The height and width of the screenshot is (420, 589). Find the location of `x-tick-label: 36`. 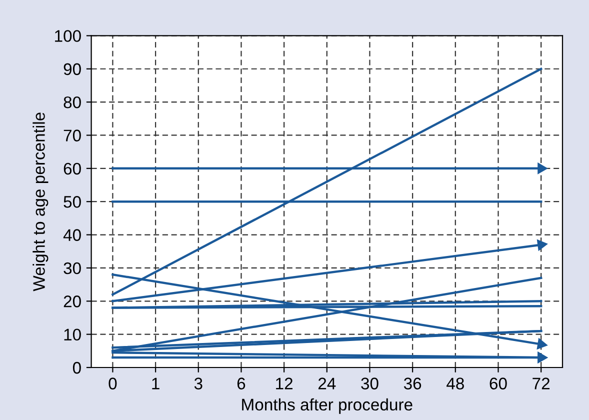

x-tick-label: 36 is located at coordinates (413, 384).